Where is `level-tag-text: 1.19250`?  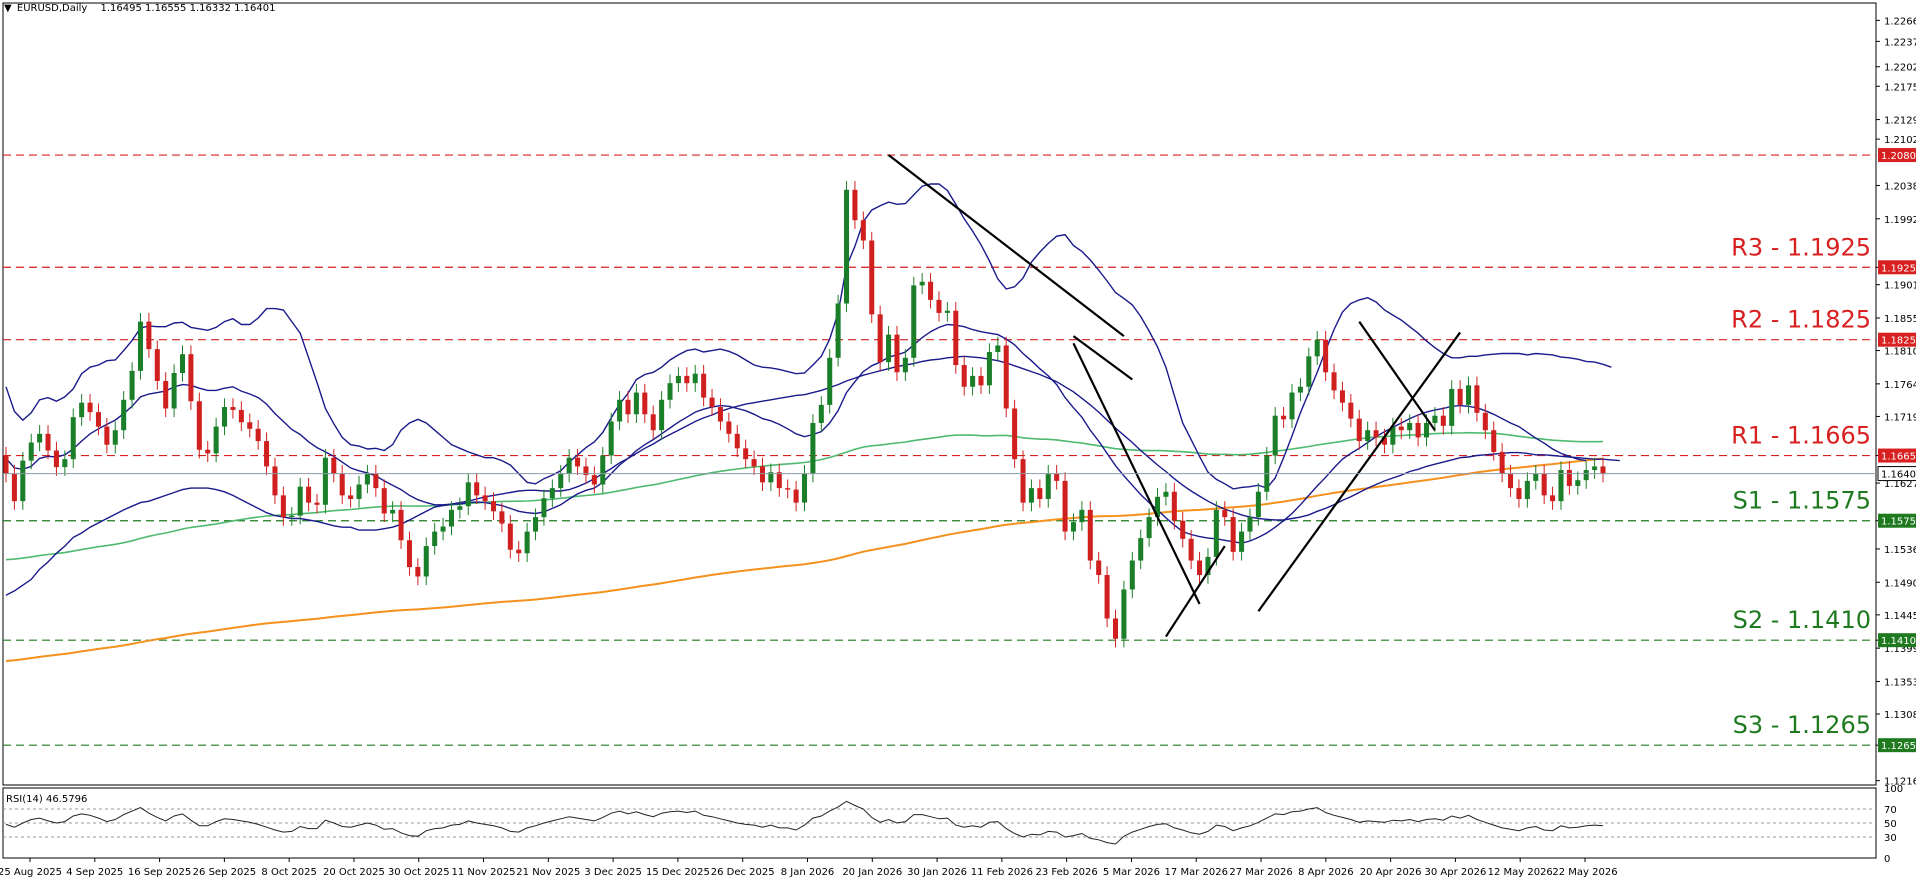 level-tag-text: 1.19250 is located at coordinates (1898, 268).